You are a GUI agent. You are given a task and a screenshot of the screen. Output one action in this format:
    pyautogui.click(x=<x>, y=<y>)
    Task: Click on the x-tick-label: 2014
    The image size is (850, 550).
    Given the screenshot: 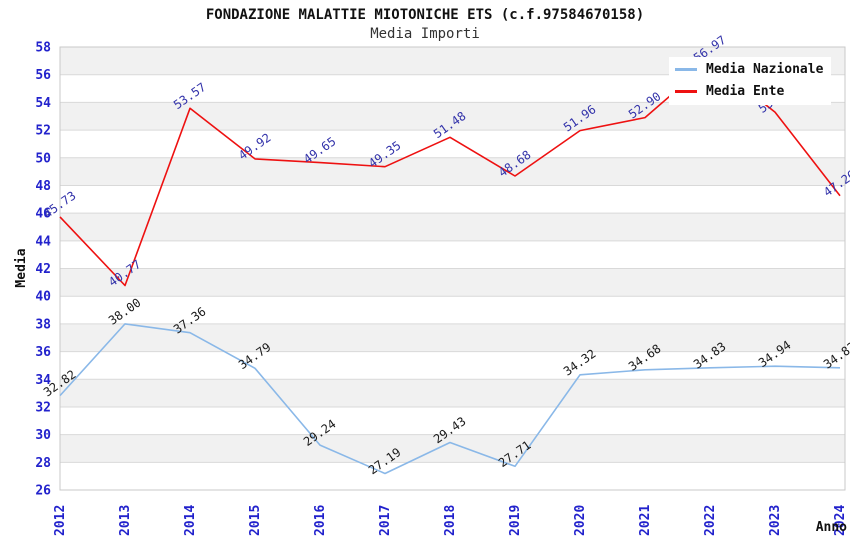 What is the action you would take?
    pyautogui.click(x=190, y=520)
    